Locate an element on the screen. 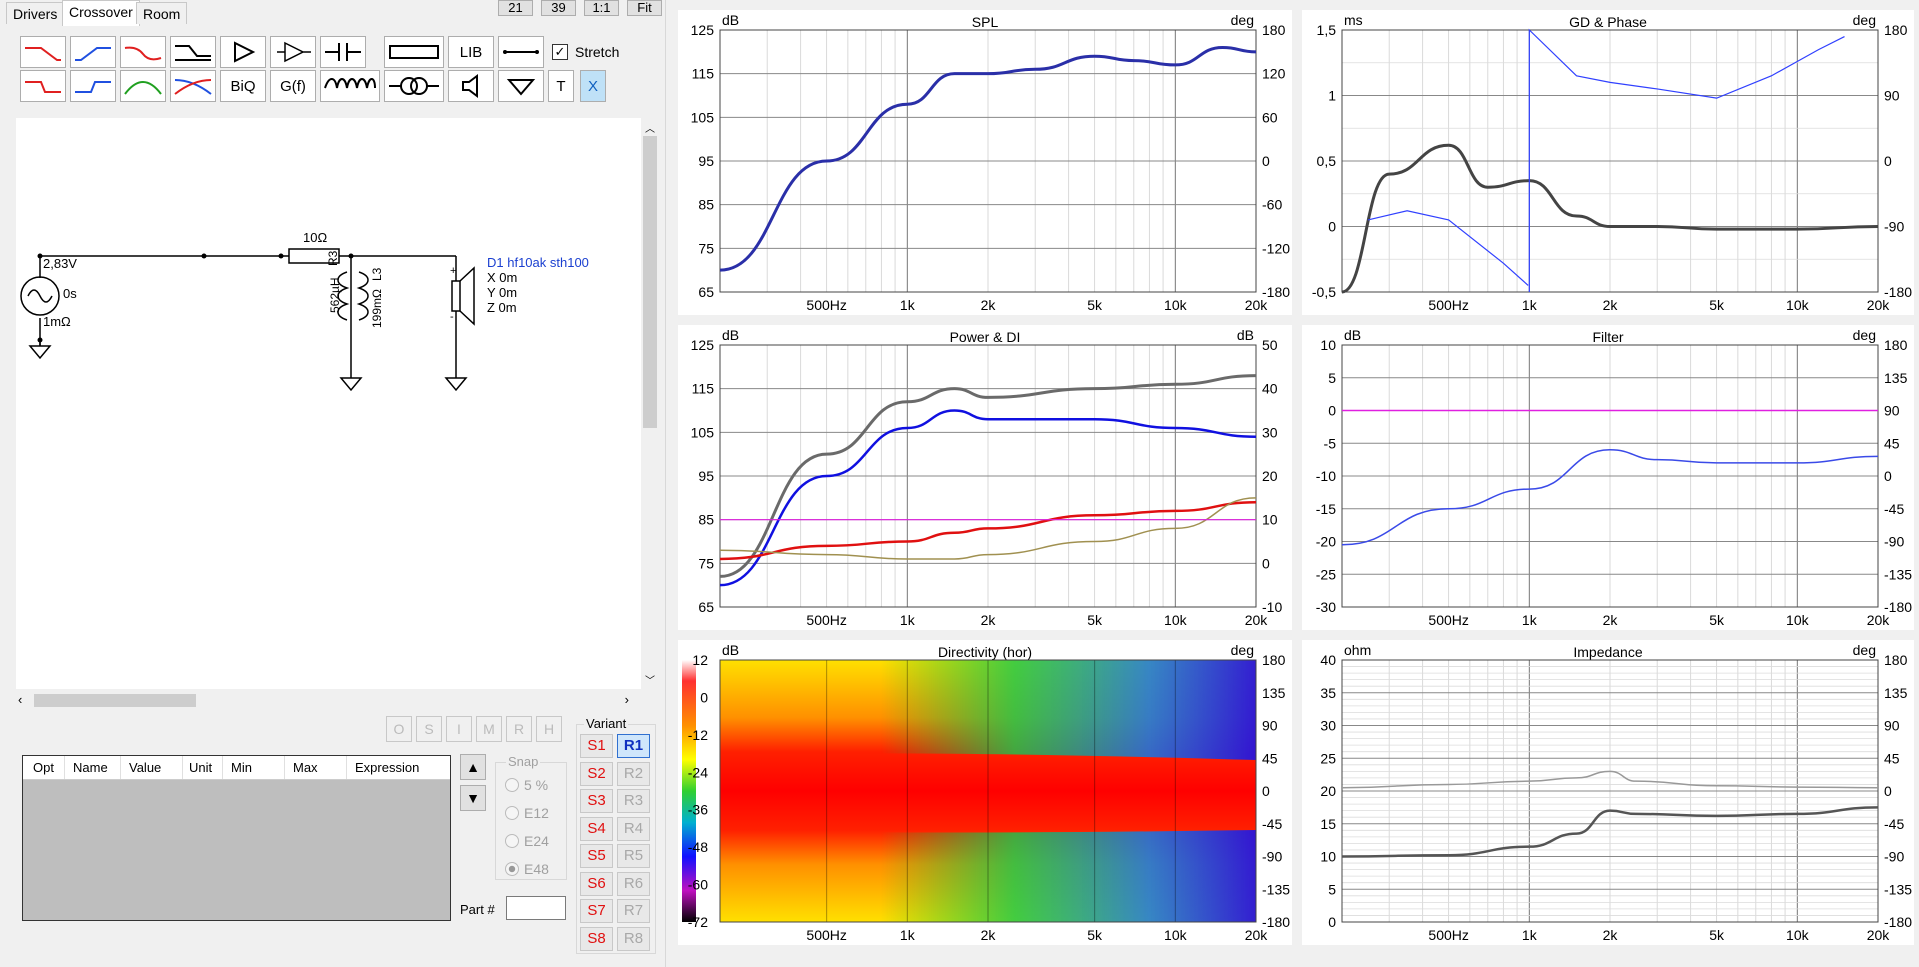 This screenshot has height=967, width=1919. variant-r4-button: R4 is located at coordinates (633, 828).